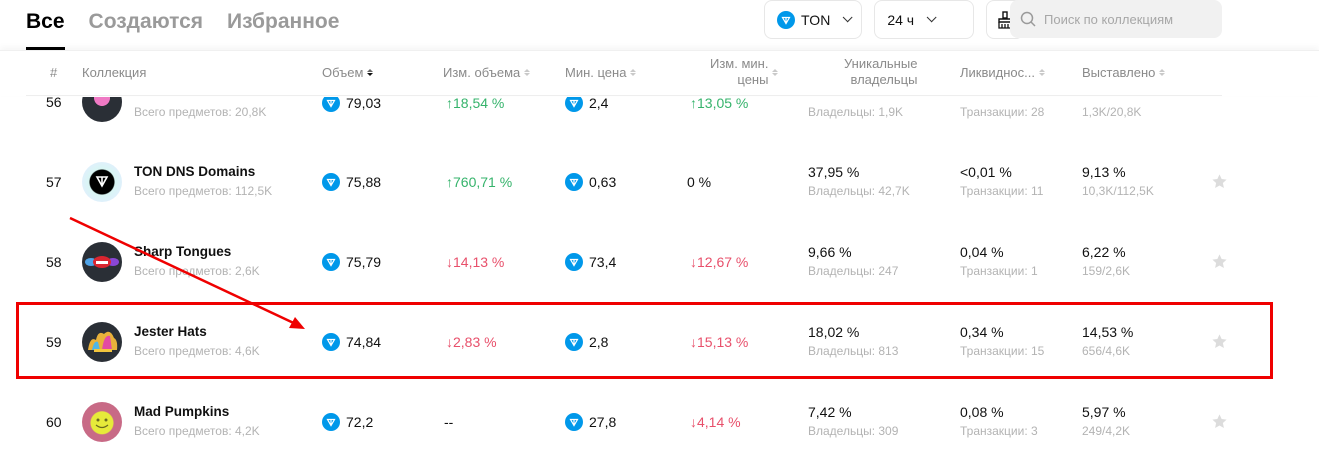  I want to click on floor-change: 0 %, so click(699, 182).